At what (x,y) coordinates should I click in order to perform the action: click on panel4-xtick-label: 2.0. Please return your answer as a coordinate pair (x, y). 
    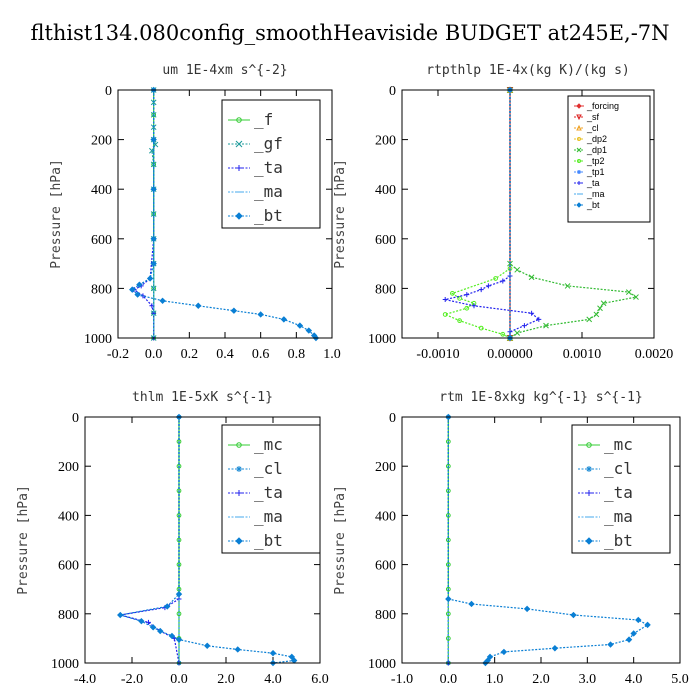
    Looking at the image, I should click on (541, 679).